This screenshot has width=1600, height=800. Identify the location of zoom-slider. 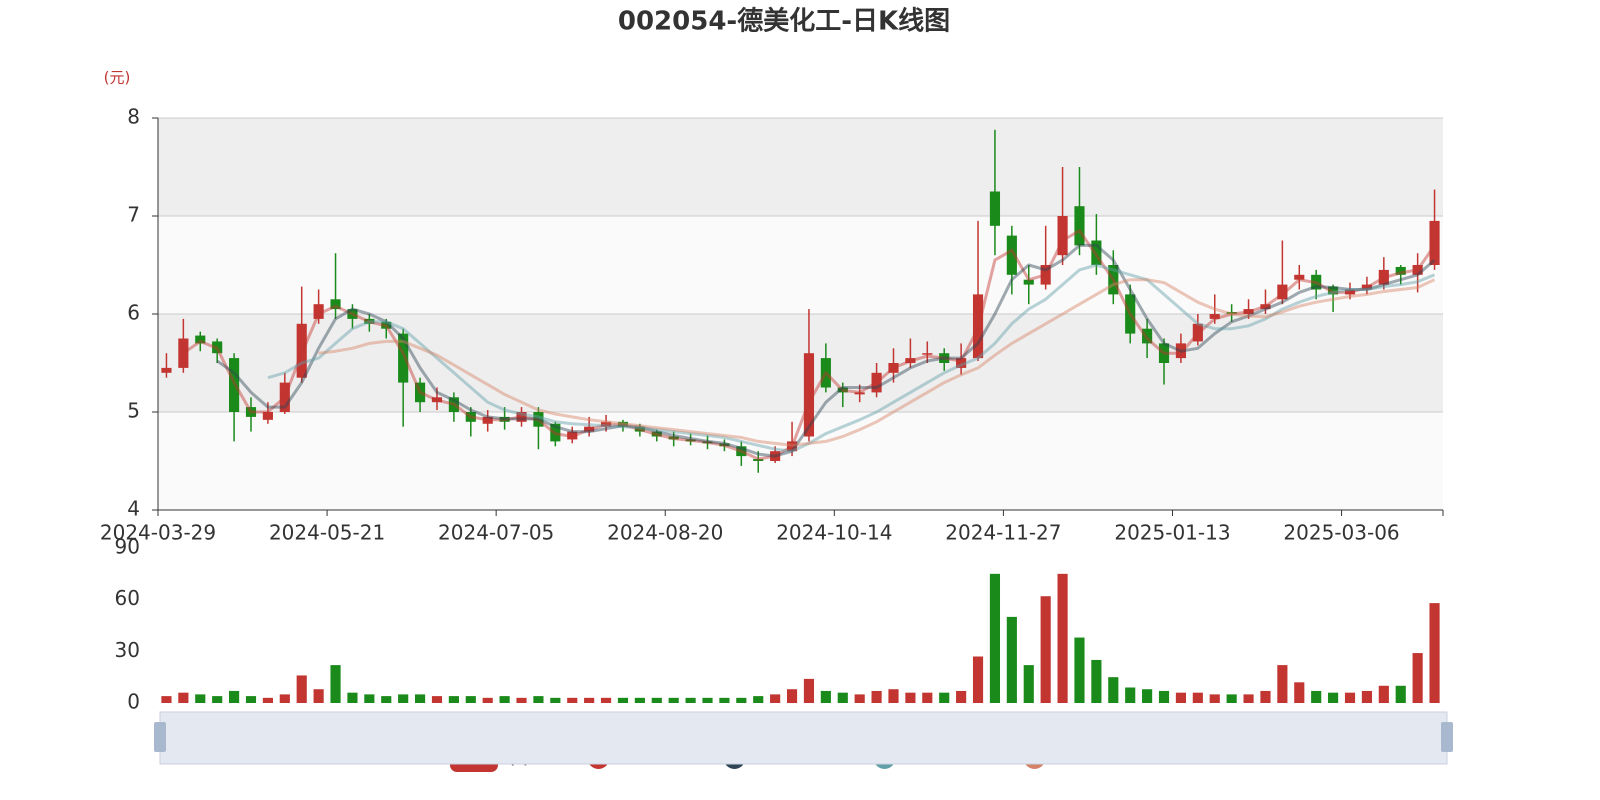
(803, 738).